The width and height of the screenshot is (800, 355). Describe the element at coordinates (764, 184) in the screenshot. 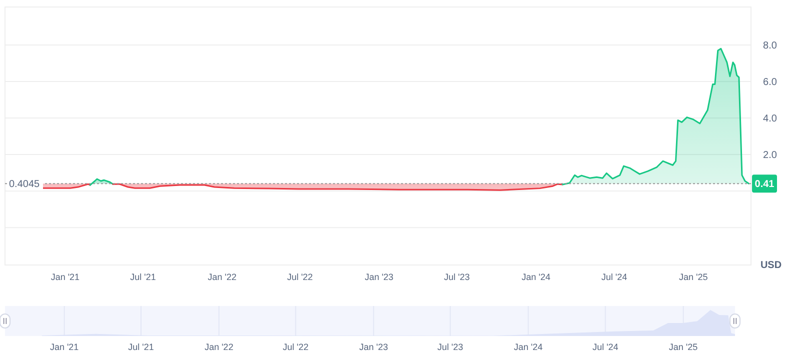

I see `annotation: 0.41` at that location.